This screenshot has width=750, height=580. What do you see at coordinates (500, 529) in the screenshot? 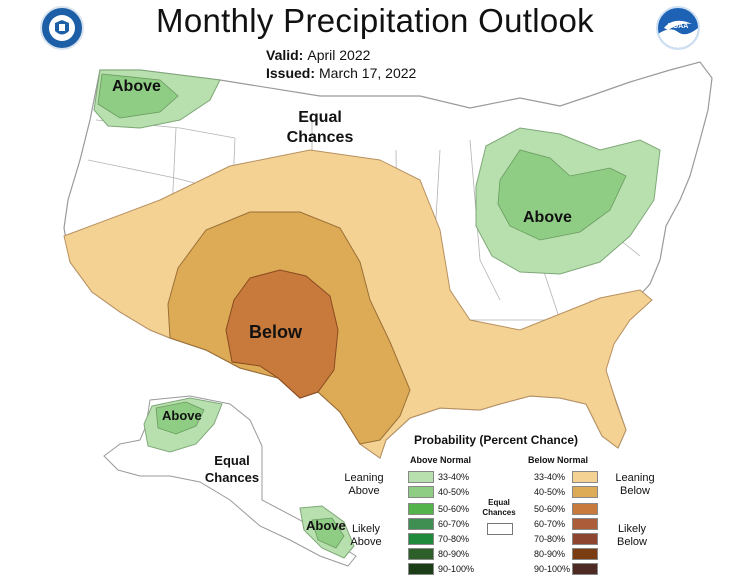
I see `legend-equal-chances-swatch` at bounding box center [500, 529].